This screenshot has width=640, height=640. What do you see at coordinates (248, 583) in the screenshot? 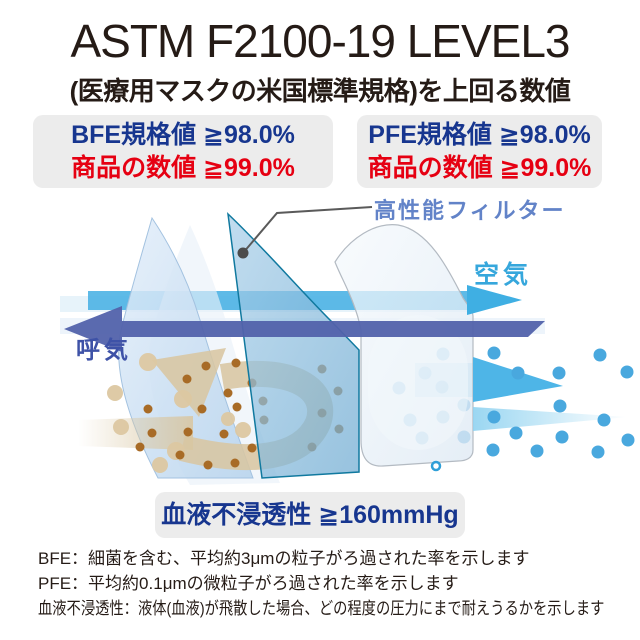
I see `footnote-pfe: PFE：平均約0.1μmの微粒子がろ過された率を示します` at bounding box center [248, 583].